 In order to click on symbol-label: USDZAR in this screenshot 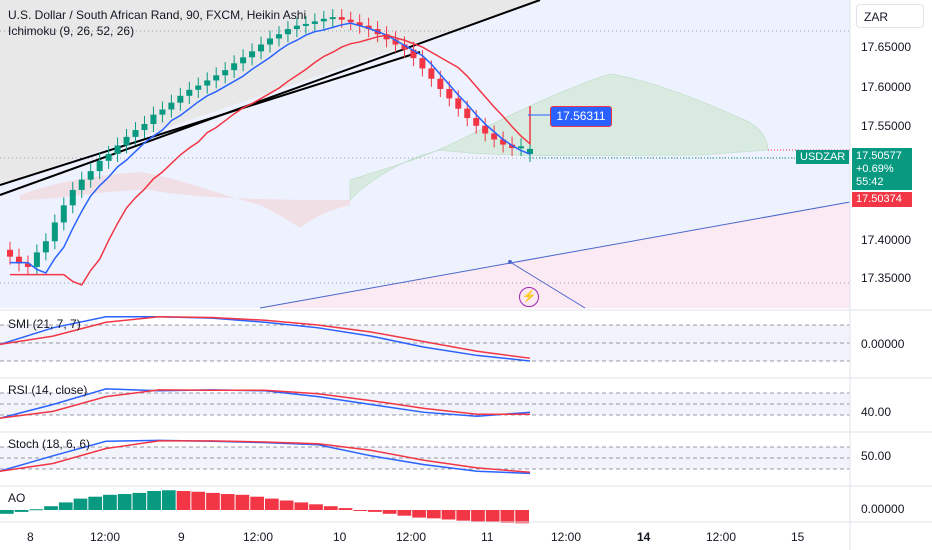, I will do `click(823, 157)`.